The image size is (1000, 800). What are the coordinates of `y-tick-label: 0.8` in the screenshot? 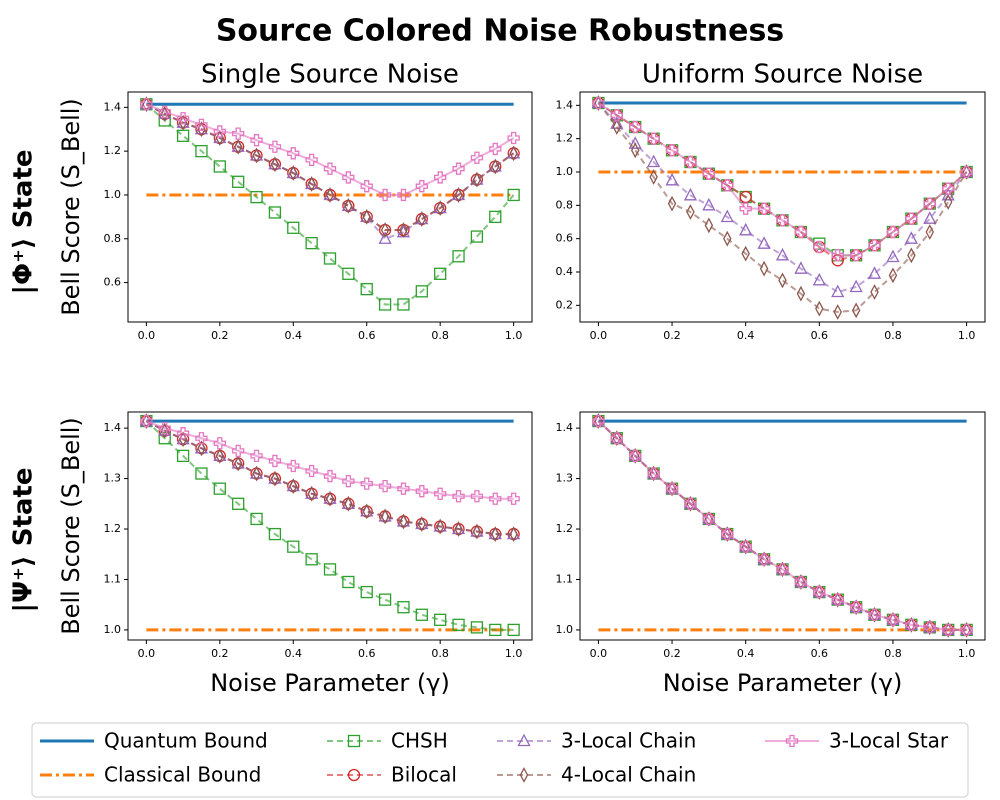 It's located at (565, 204).